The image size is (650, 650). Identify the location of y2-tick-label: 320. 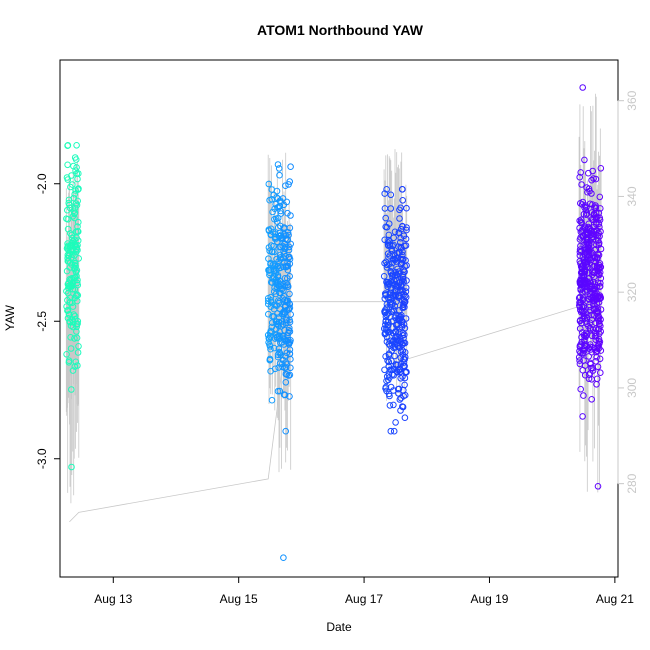
(632, 292).